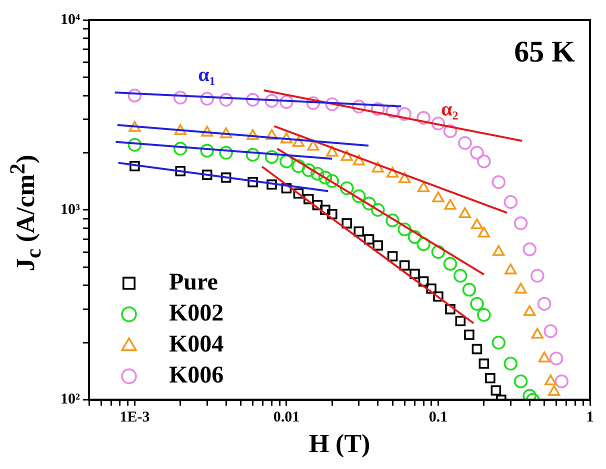  I want to click on x-tick-label: 1, so click(590, 418).